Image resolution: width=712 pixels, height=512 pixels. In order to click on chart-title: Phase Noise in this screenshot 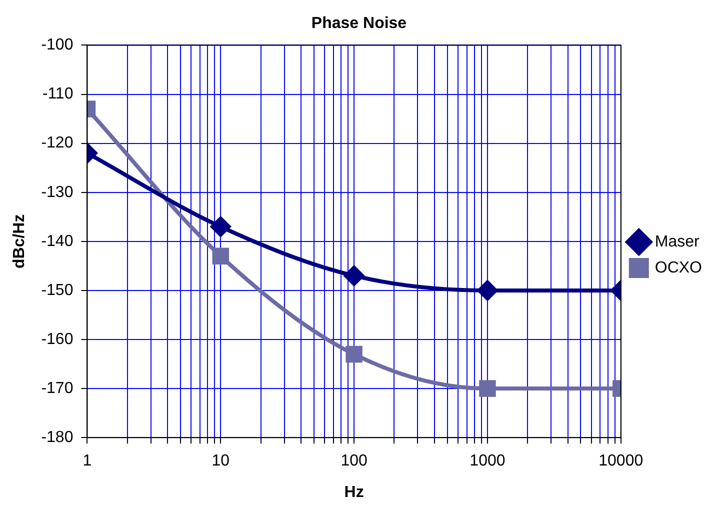, I will do `click(359, 23)`.